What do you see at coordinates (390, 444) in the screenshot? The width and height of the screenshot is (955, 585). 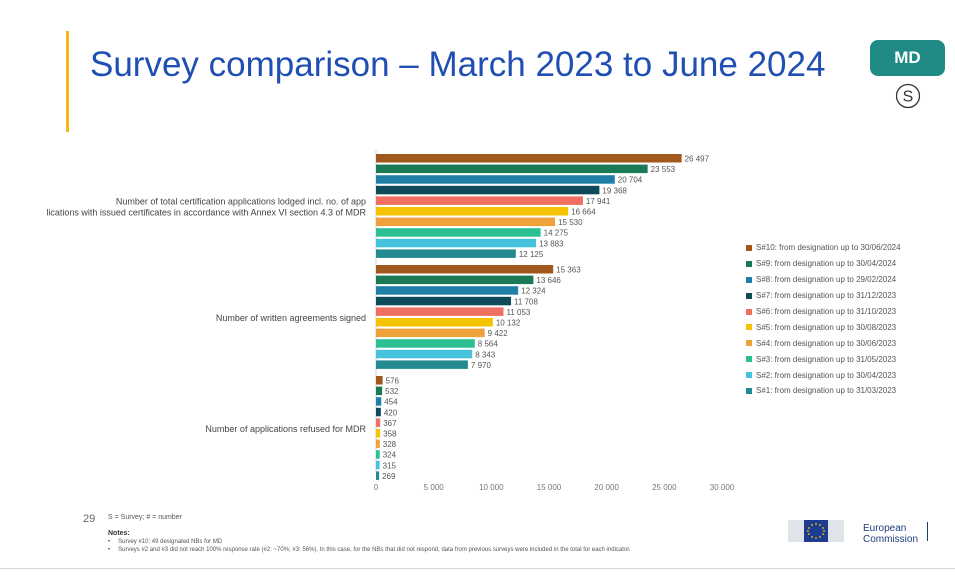 I see `data-label: 328` at bounding box center [390, 444].